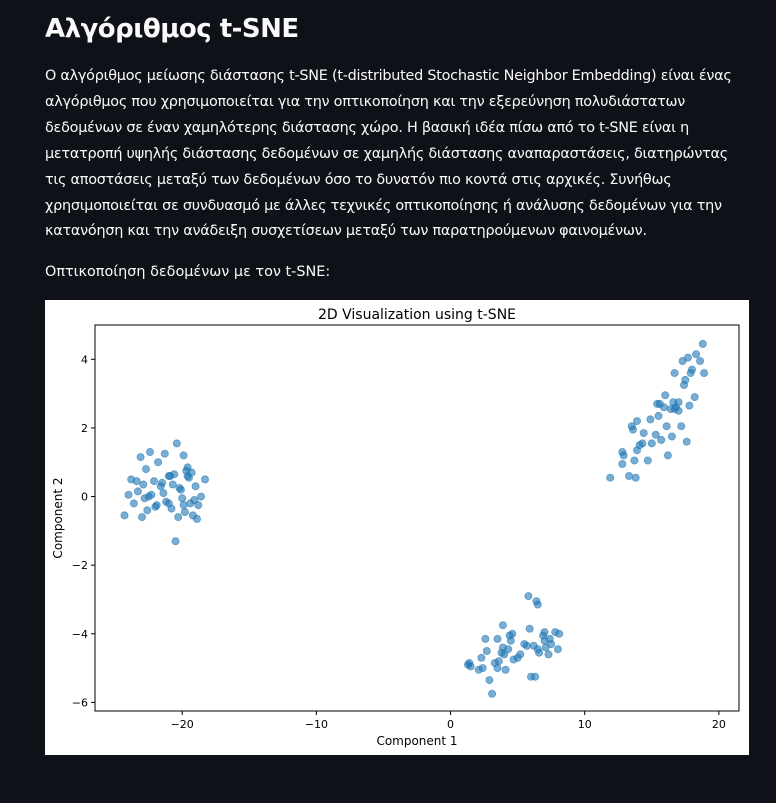 This screenshot has width=776, height=803. I want to click on x-tick-label: −20, so click(182, 724).